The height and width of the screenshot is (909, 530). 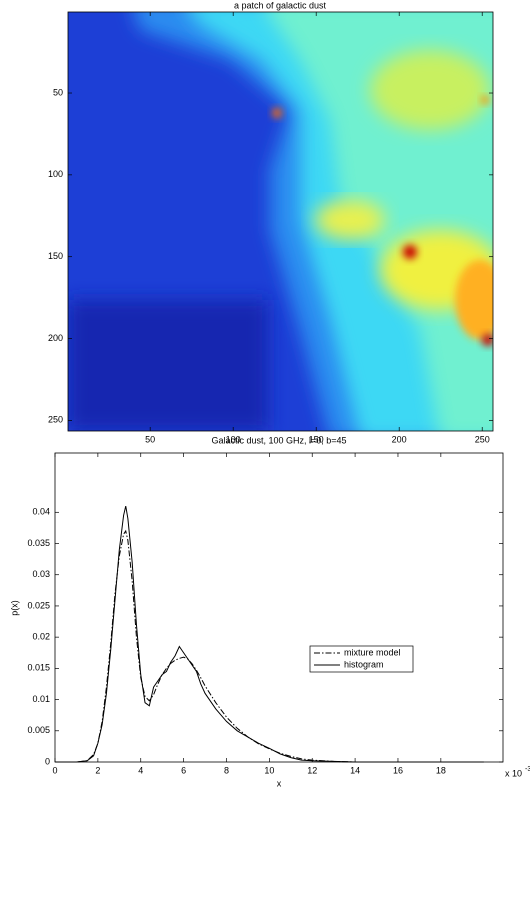 What do you see at coordinates (38, 605) in the screenshot?
I see `y-tick-label: 0.025` at bounding box center [38, 605].